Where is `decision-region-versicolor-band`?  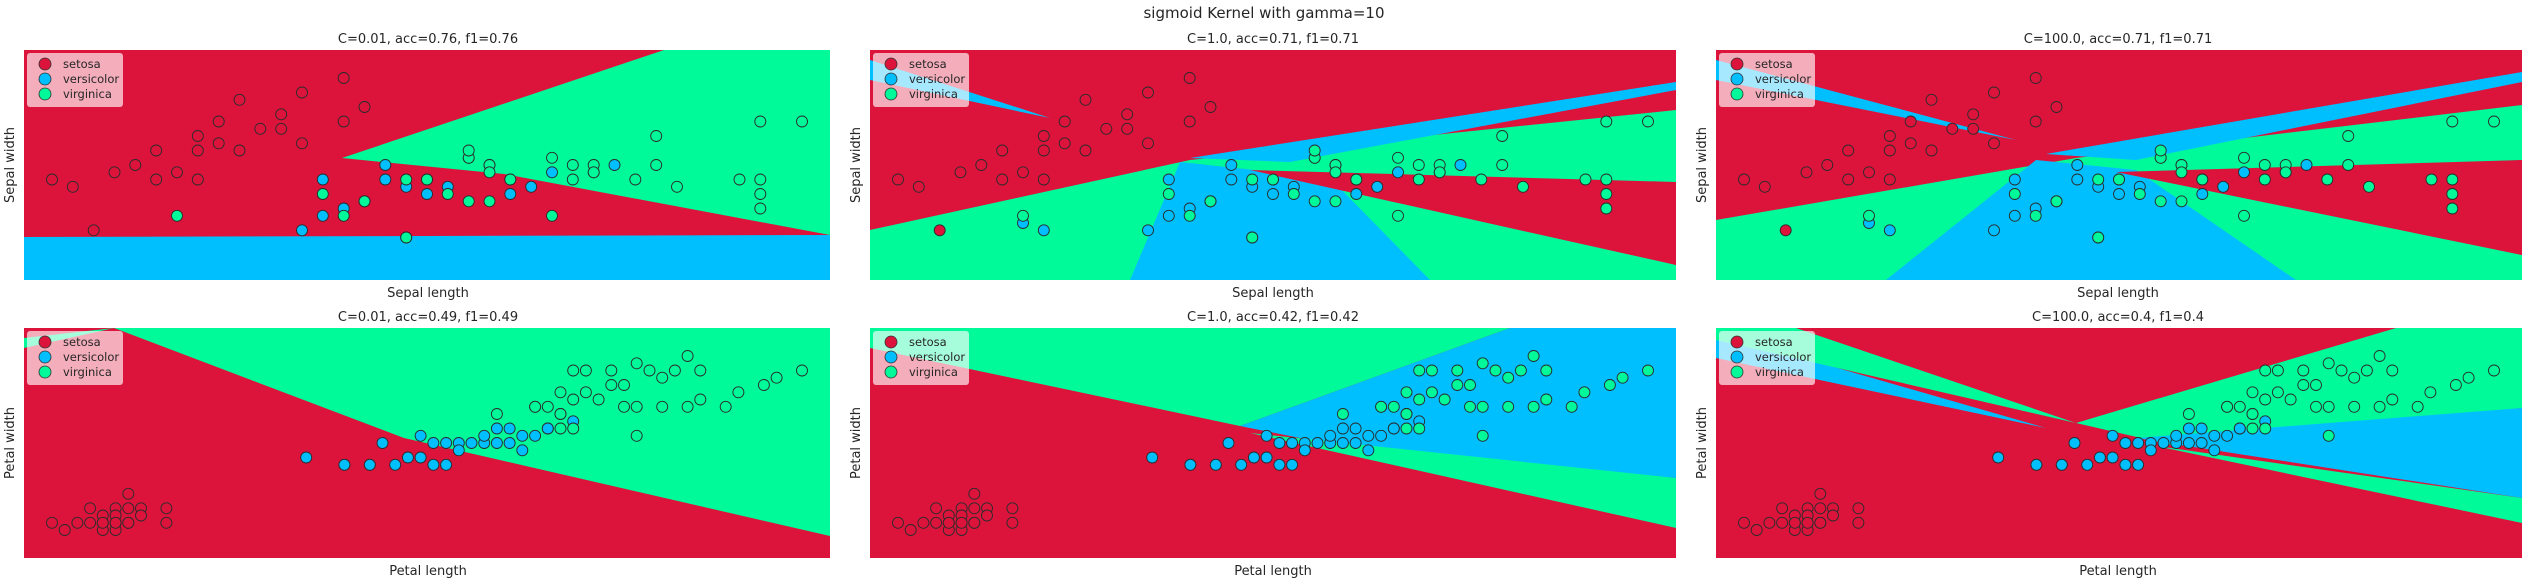
decision-region-versicolor-band is located at coordinates (2284, 116).